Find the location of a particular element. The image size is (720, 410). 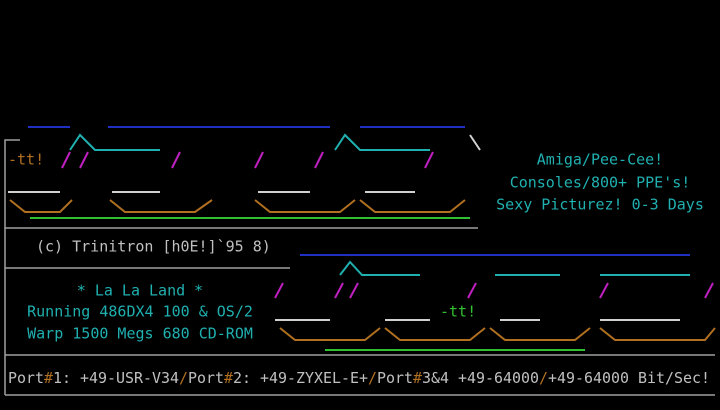

info-line: Sexy Picturez! 0-3 Days is located at coordinates (600, 205).